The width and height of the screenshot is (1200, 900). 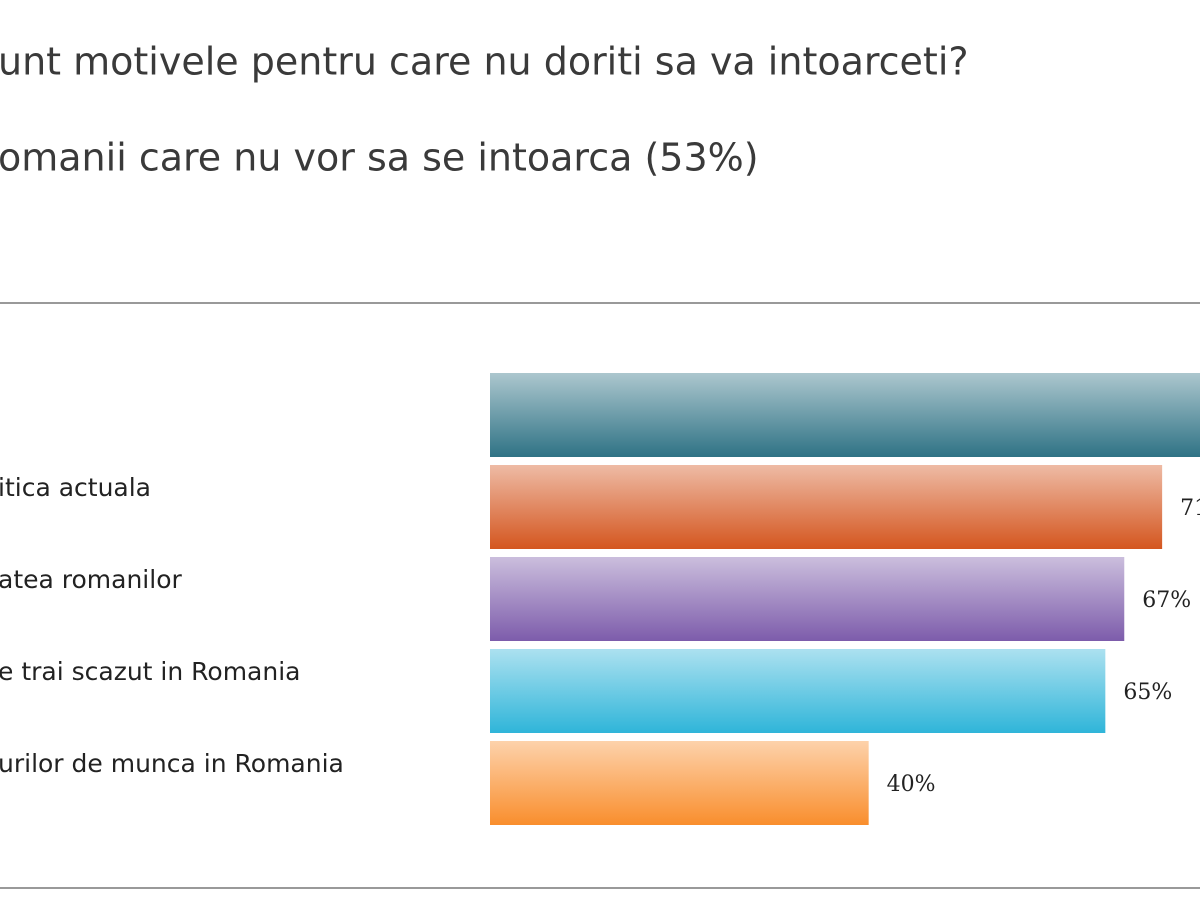 What do you see at coordinates (91, 579) in the screenshot?
I see `category-label: atea romanilor` at bounding box center [91, 579].